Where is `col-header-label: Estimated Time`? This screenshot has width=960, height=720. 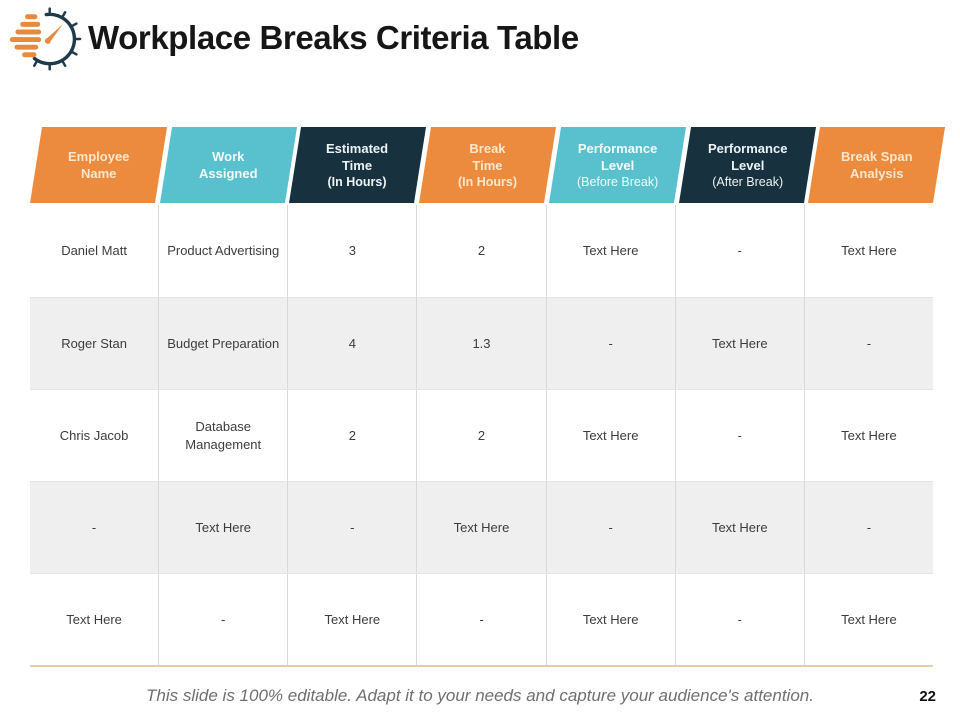 col-header-label: Estimated Time is located at coordinates (357, 156).